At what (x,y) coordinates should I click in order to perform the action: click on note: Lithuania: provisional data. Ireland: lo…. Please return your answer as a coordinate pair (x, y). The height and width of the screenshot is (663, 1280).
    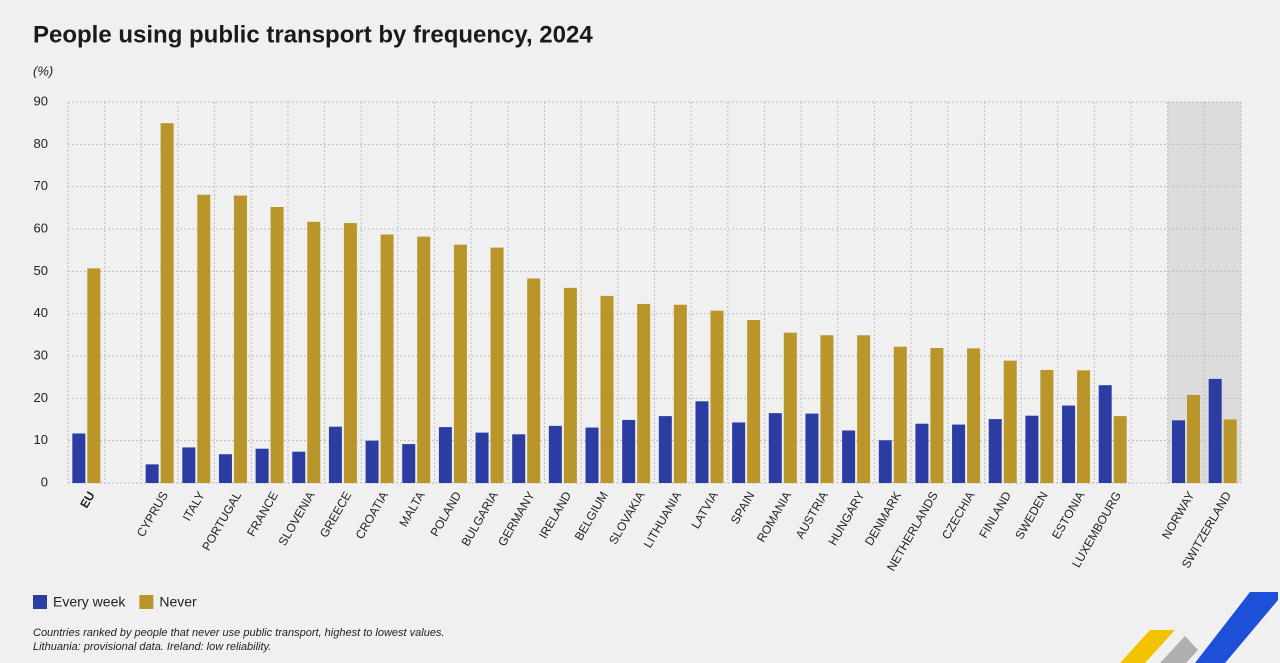
    Looking at the image, I should click on (152, 647).